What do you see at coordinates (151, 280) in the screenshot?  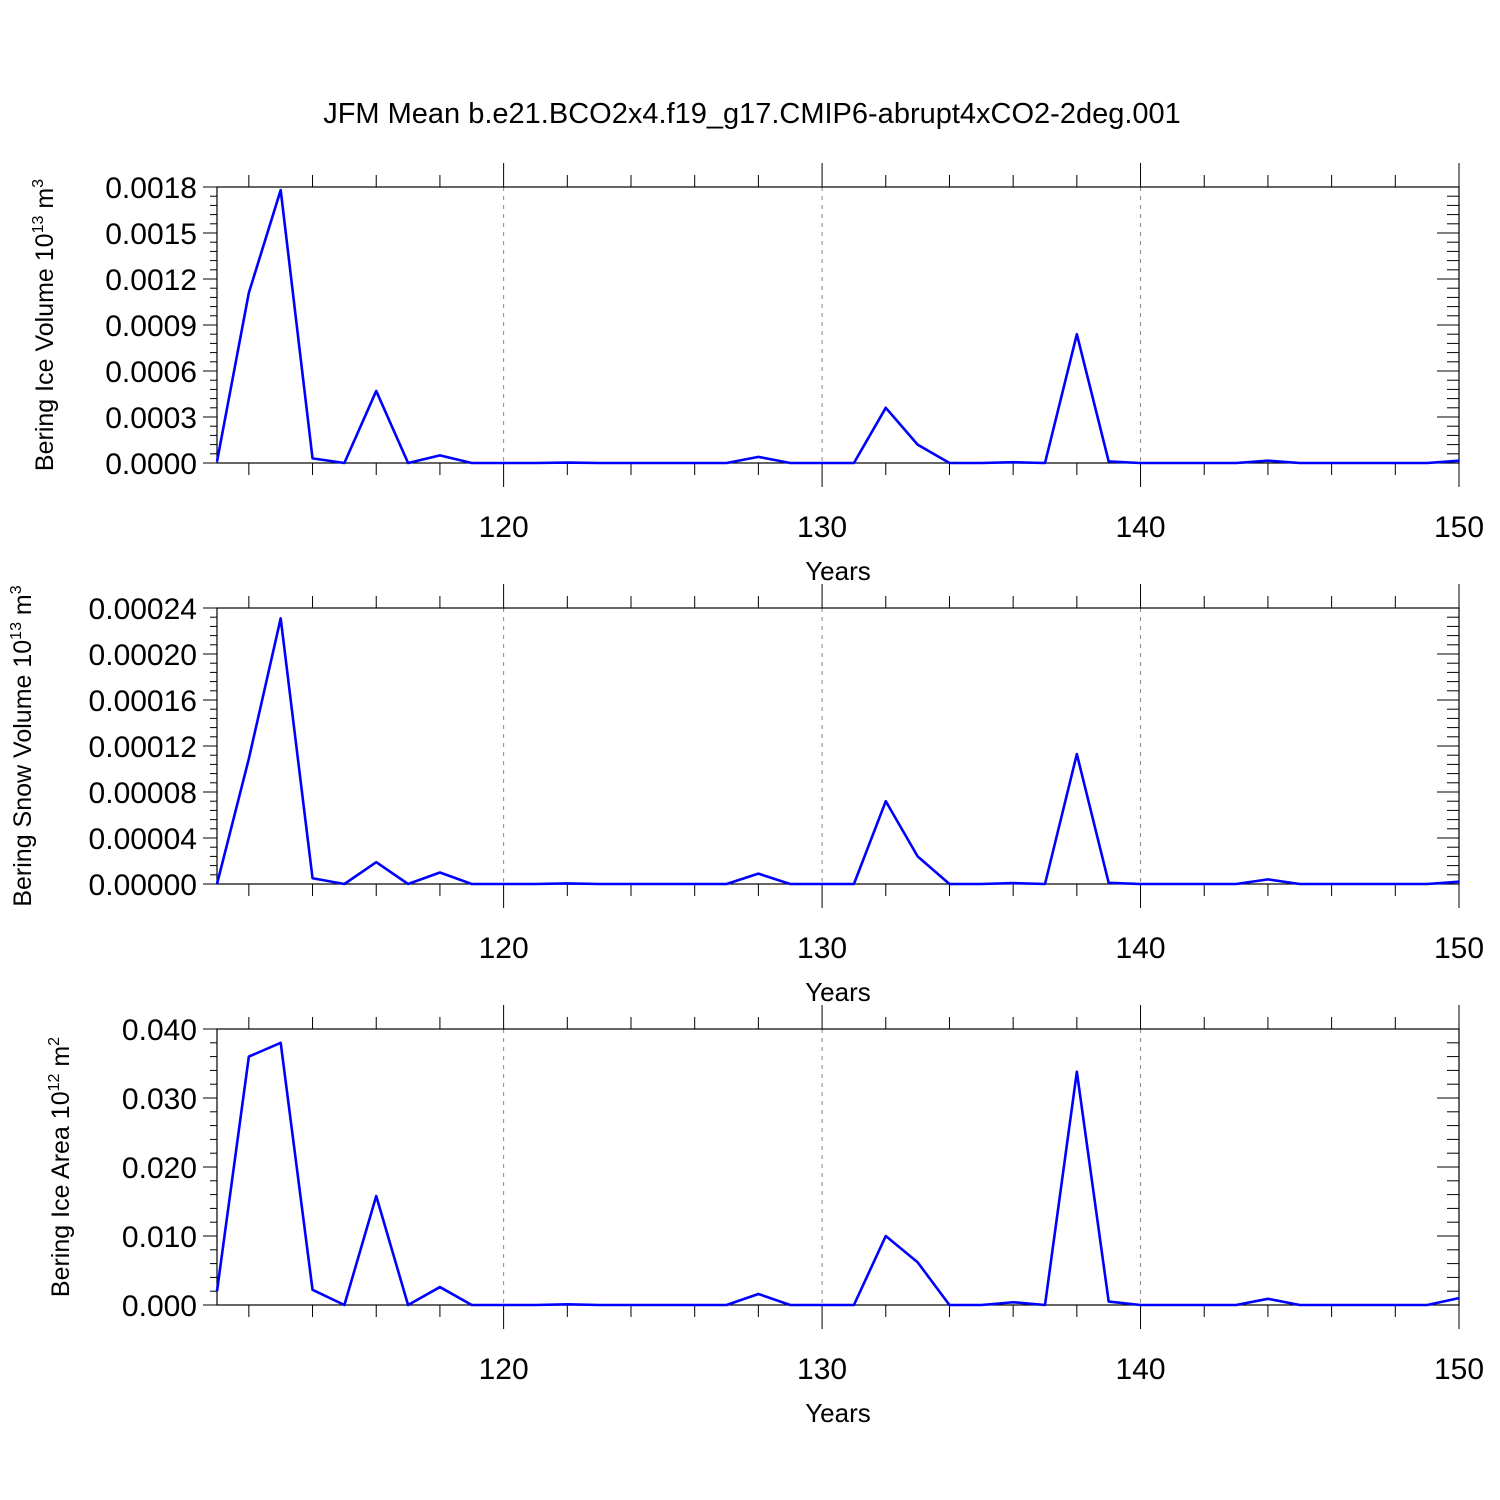 I see `y-tick-label: 0.0012` at bounding box center [151, 280].